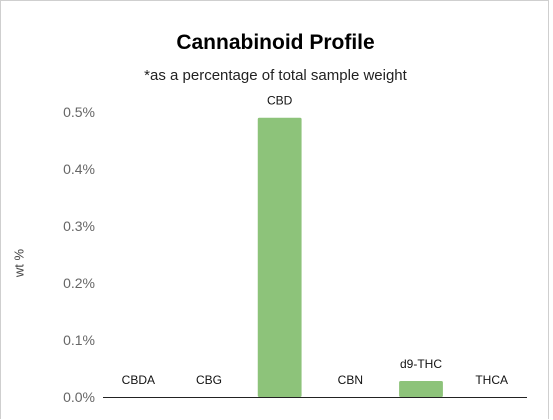 The width and height of the screenshot is (553, 420). What do you see at coordinates (275, 75) in the screenshot?
I see `chart-subtitle: *as a percentage of total sample weight` at bounding box center [275, 75].